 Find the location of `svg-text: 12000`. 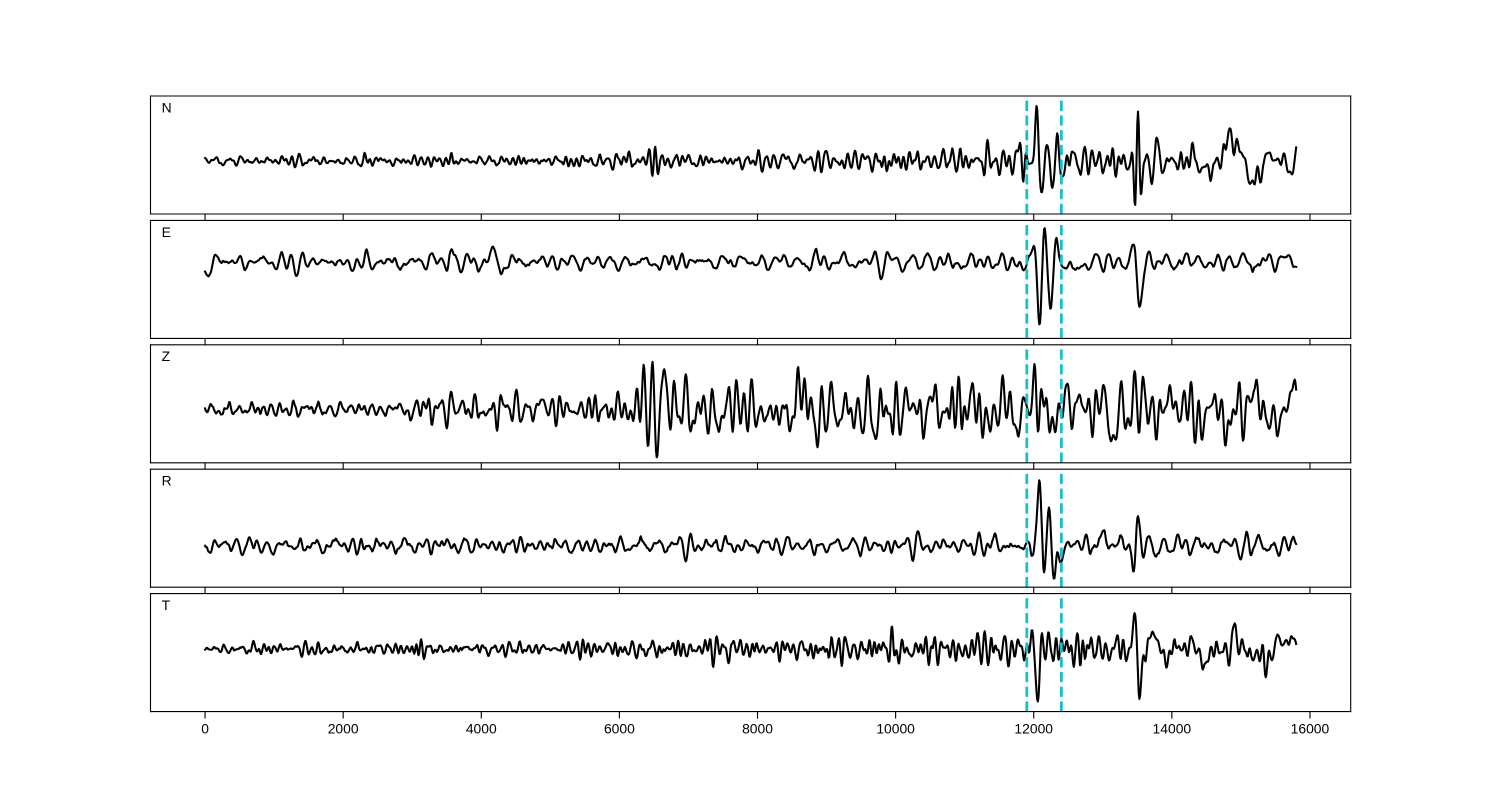

svg-text: 12000 is located at coordinates (1033, 728).